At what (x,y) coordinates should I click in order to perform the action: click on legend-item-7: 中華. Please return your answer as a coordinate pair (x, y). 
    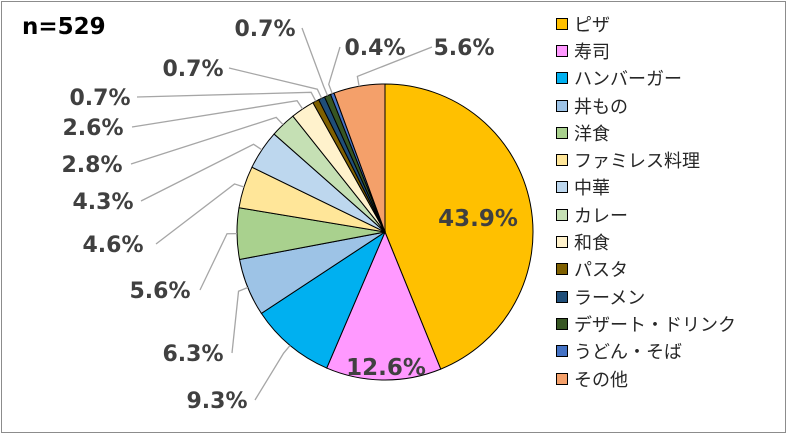
    Looking at the image, I should click on (646, 187).